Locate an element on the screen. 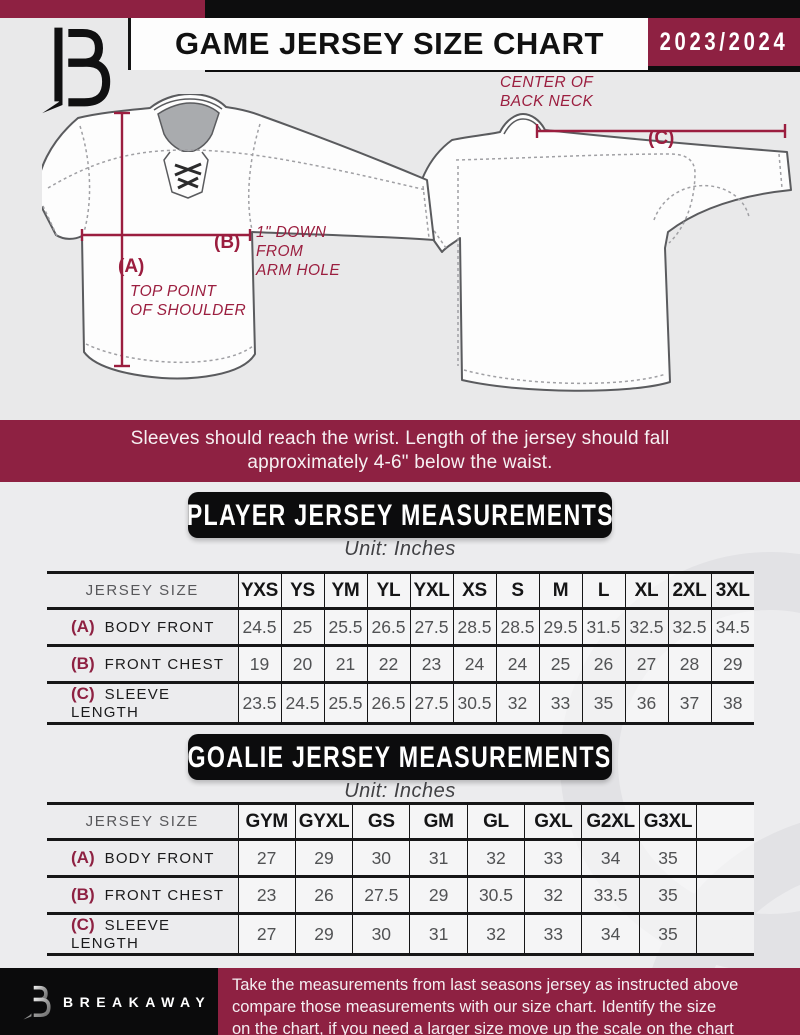  measurement-cell: 21 is located at coordinates (345, 664).